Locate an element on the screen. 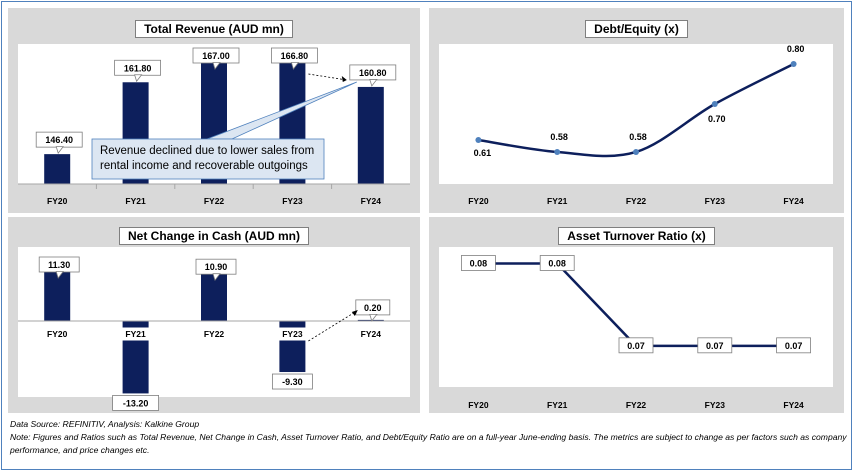  asset-turnover-plot-area is located at coordinates (636, 317).